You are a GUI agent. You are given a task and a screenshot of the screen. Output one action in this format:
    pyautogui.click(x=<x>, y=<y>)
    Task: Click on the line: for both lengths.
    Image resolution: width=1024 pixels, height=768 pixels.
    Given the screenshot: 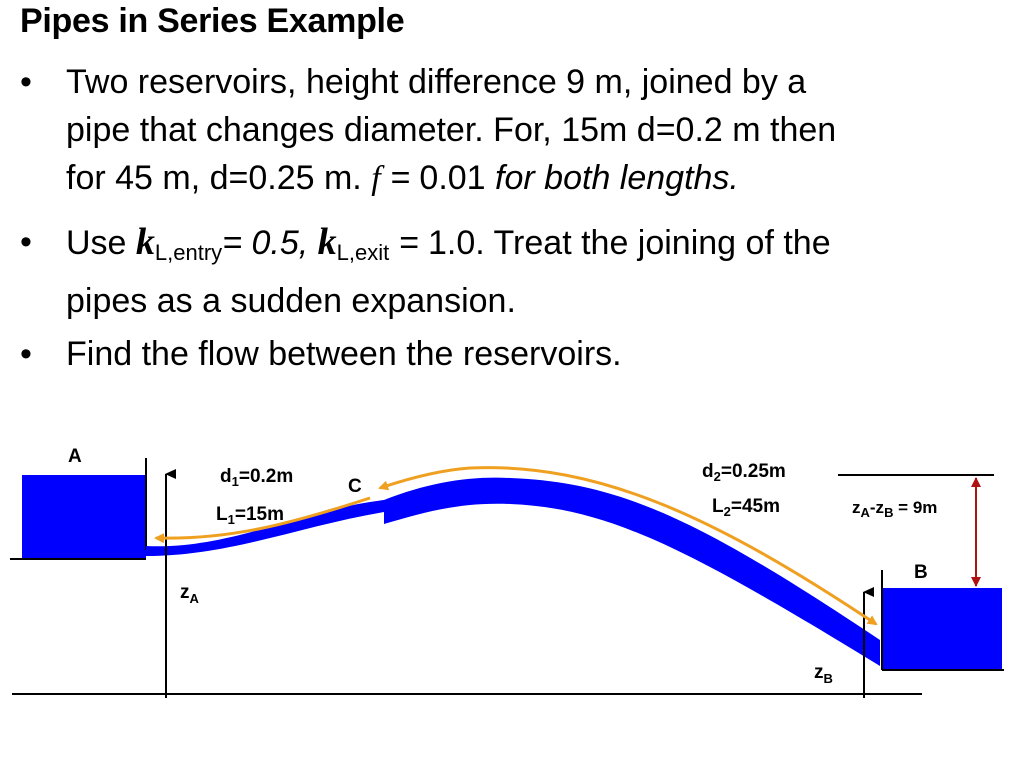 What is the action you would take?
    pyautogui.click(x=612, y=178)
    